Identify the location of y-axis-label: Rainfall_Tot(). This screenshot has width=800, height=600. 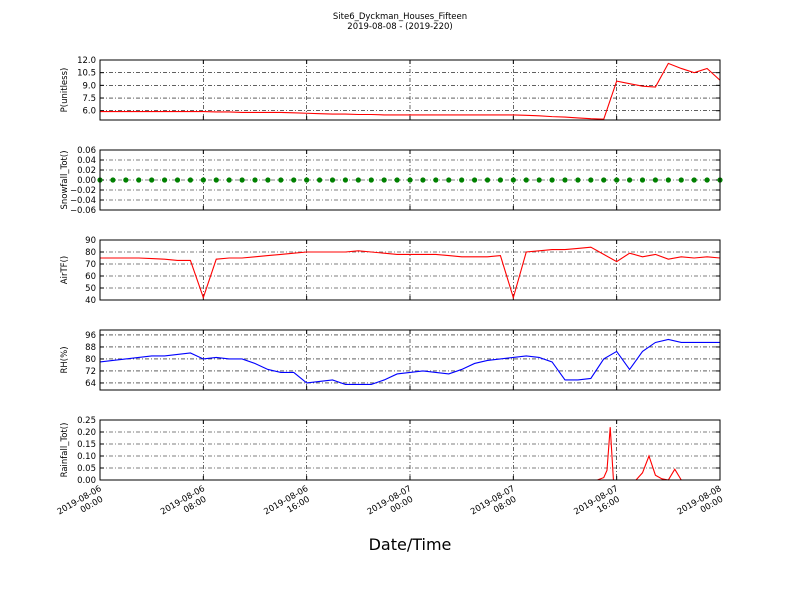
(65, 450).